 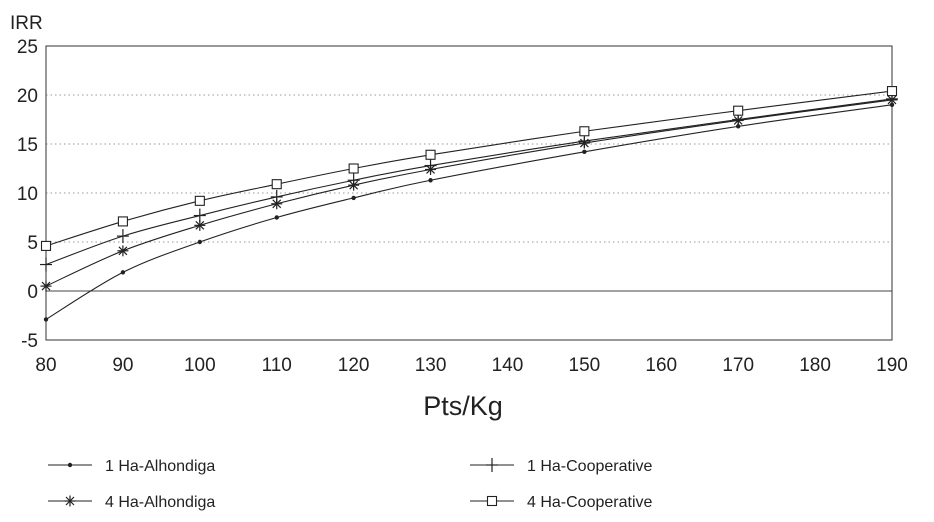 What do you see at coordinates (354, 365) in the screenshot?
I see `x-tick-label: 120` at bounding box center [354, 365].